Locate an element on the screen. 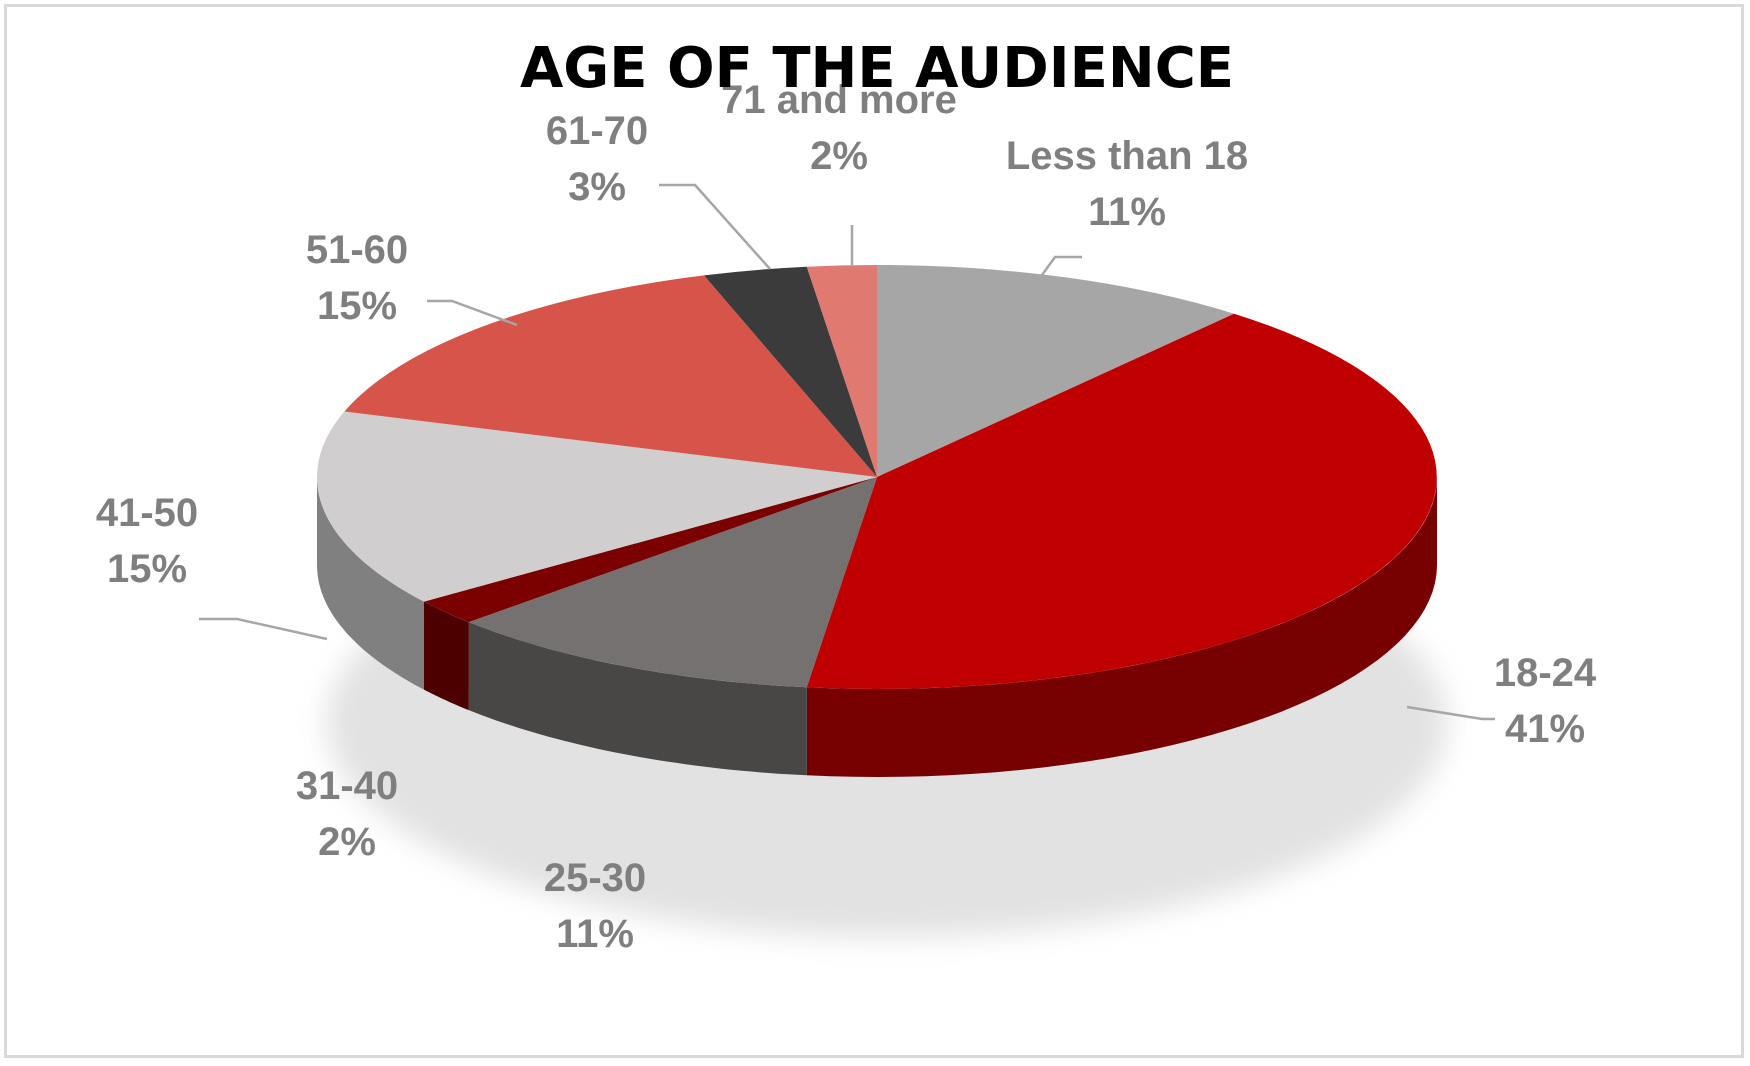  slice-category-label: 71 and more is located at coordinates (839, 100).